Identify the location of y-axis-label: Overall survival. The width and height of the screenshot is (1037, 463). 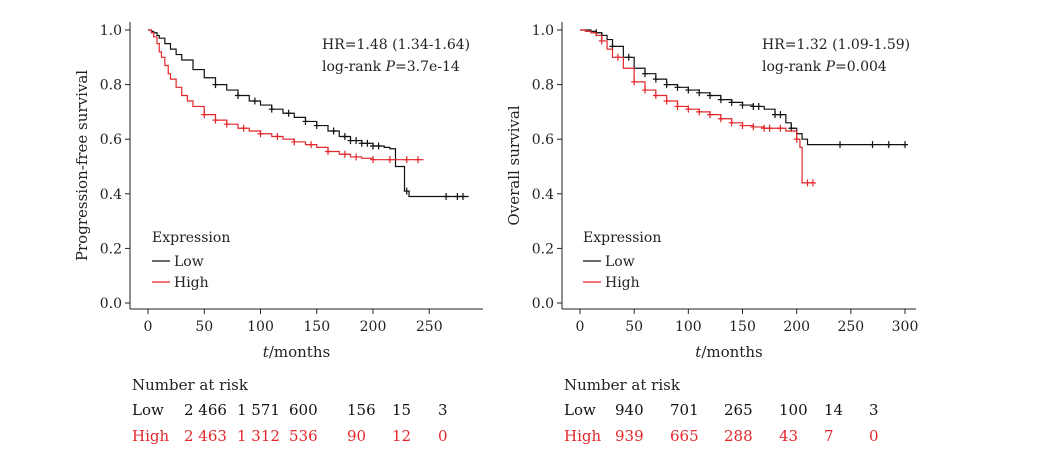
(514, 165).